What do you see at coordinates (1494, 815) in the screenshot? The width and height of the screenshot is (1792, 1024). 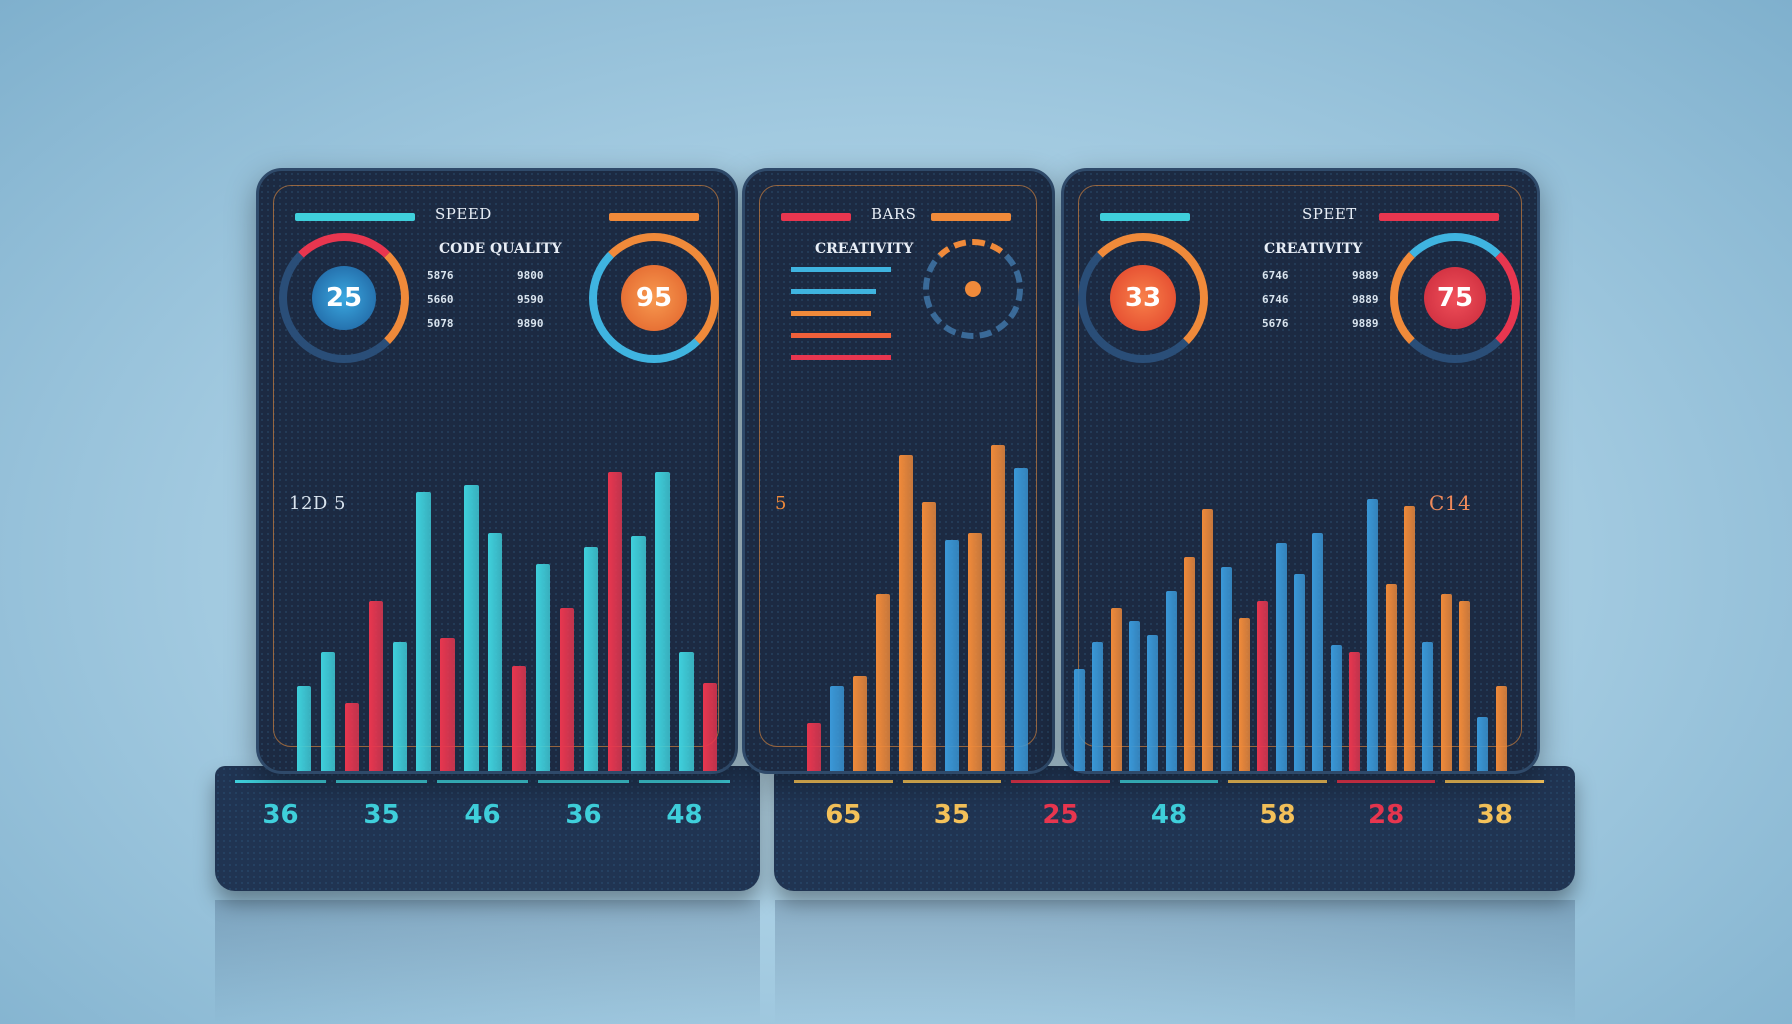 I see `metric-value: 38` at bounding box center [1494, 815].